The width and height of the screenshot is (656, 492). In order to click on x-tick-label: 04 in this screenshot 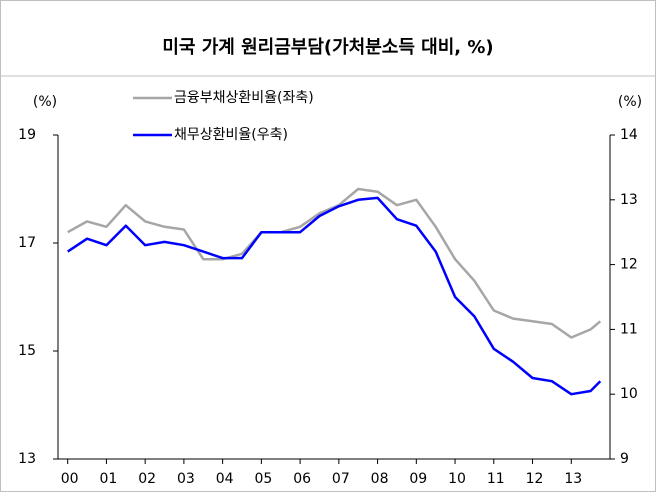, I will do `click(225, 479)`.